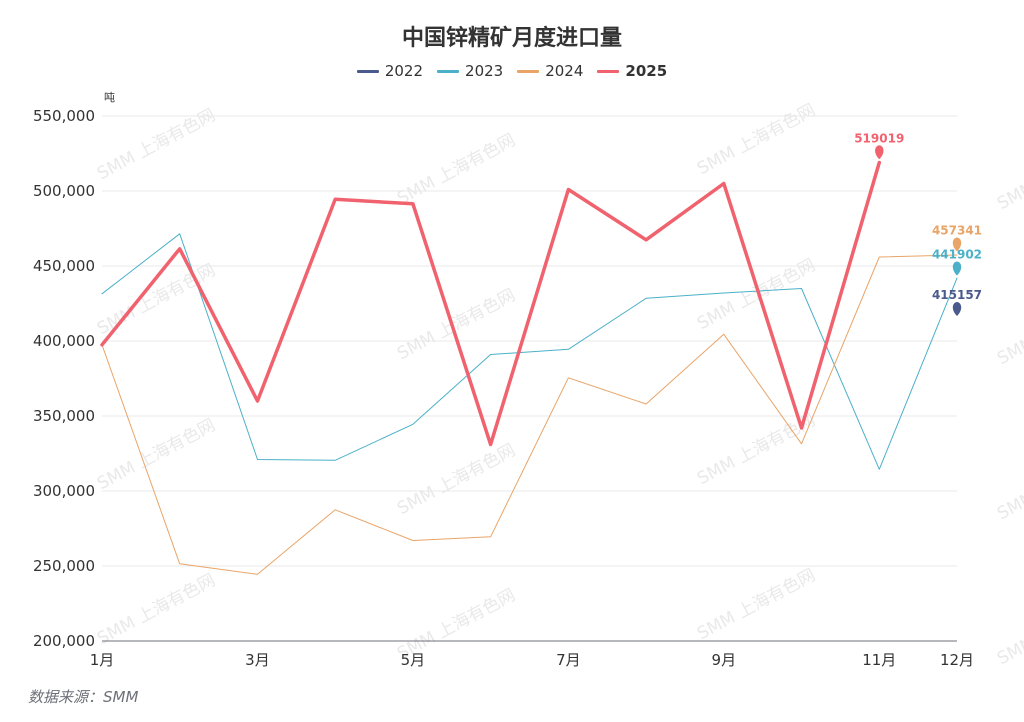 The width and height of the screenshot is (1024, 722). I want to click on y-tick-label: 400,000, so click(64, 341).